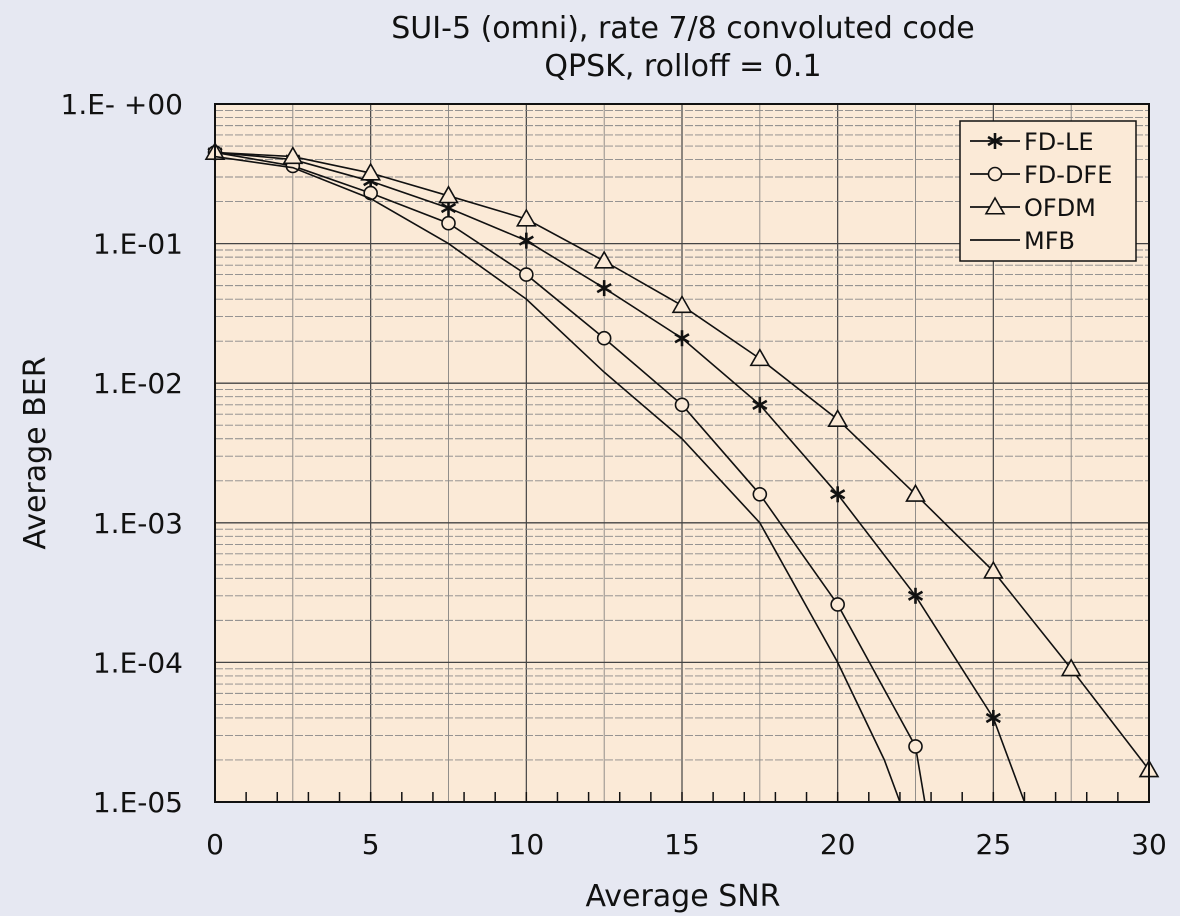 The image size is (1180, 916). What do you see at coordinates (1058, 142) in the screenshot?
I see `legend-label: FD-LE` at bounding box center [1058, 142].